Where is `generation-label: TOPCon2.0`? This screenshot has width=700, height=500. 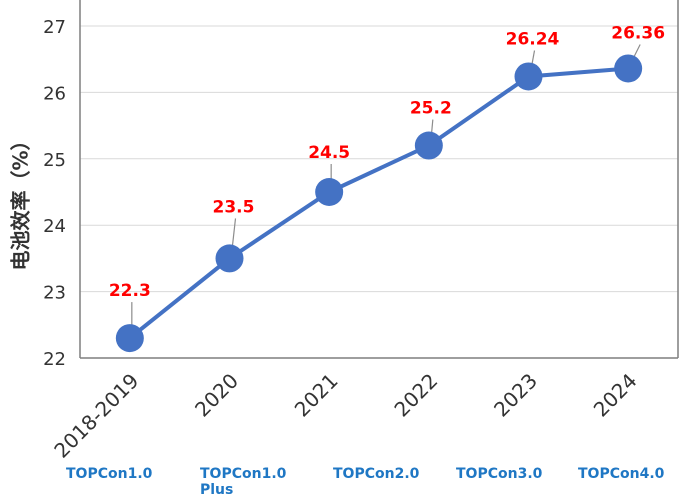 generation-label: TOPCon2.0 is located at coordinates (376, 474).